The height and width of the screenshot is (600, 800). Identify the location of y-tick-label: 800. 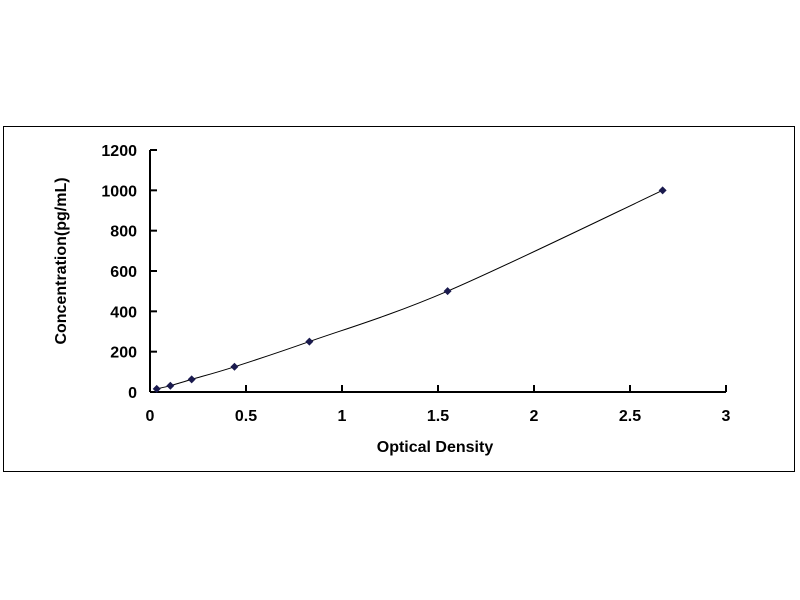
(123, 232).